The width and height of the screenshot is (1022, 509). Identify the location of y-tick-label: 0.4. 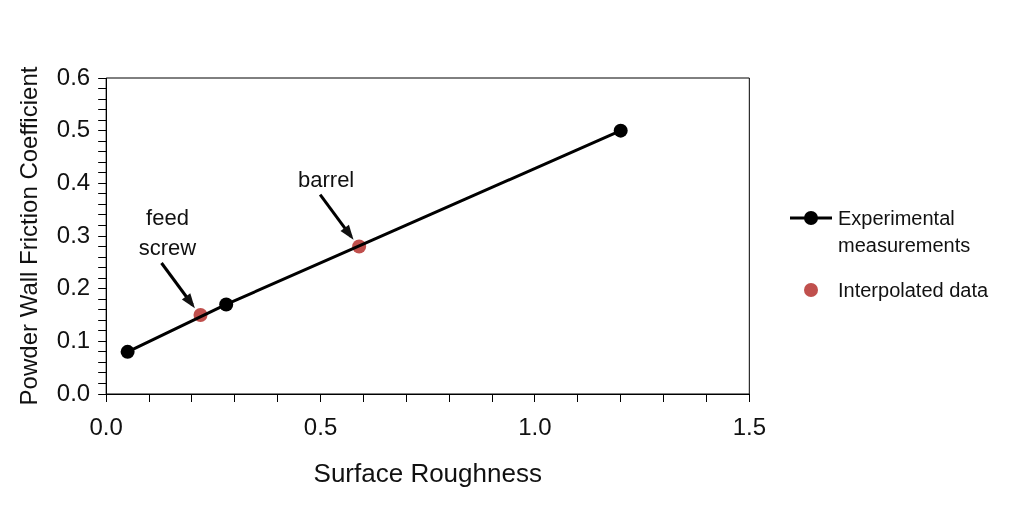
(73, 181).